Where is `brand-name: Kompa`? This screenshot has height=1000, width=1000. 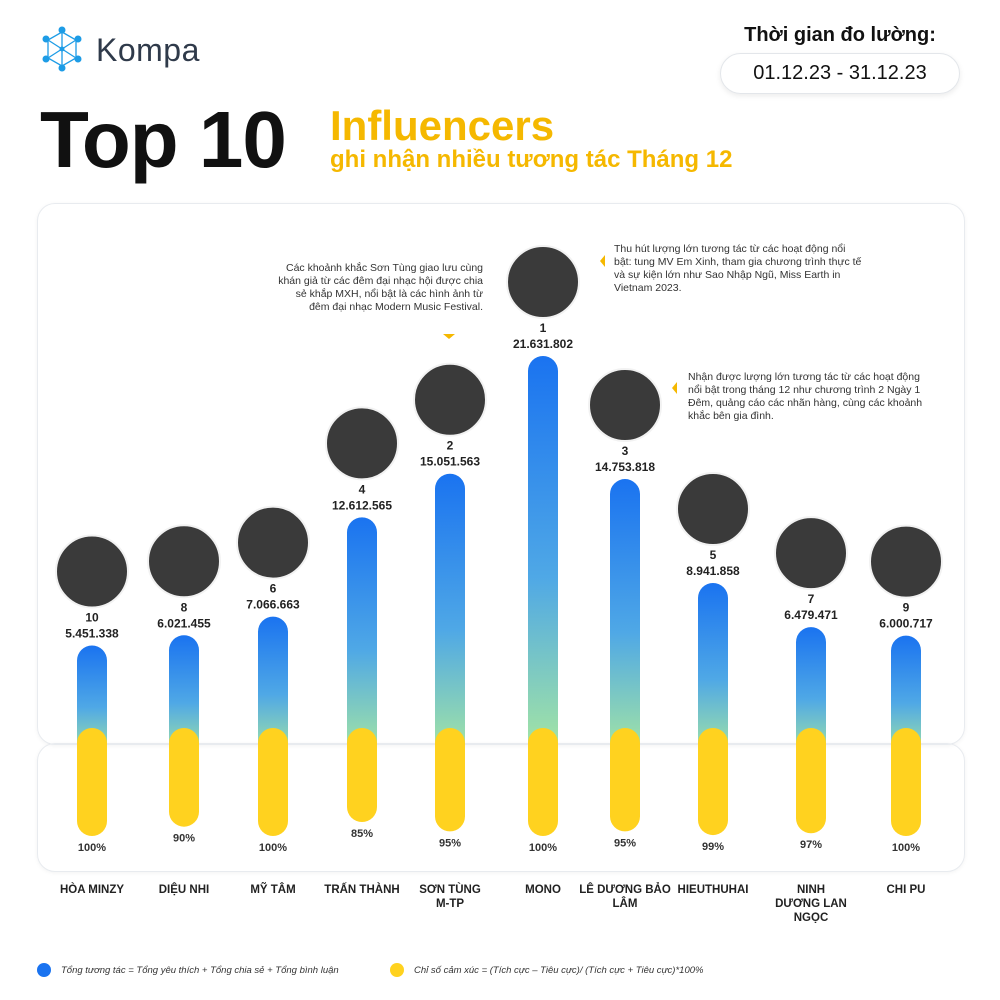
brand-name: Kompa is located at coordinates (148, 49).